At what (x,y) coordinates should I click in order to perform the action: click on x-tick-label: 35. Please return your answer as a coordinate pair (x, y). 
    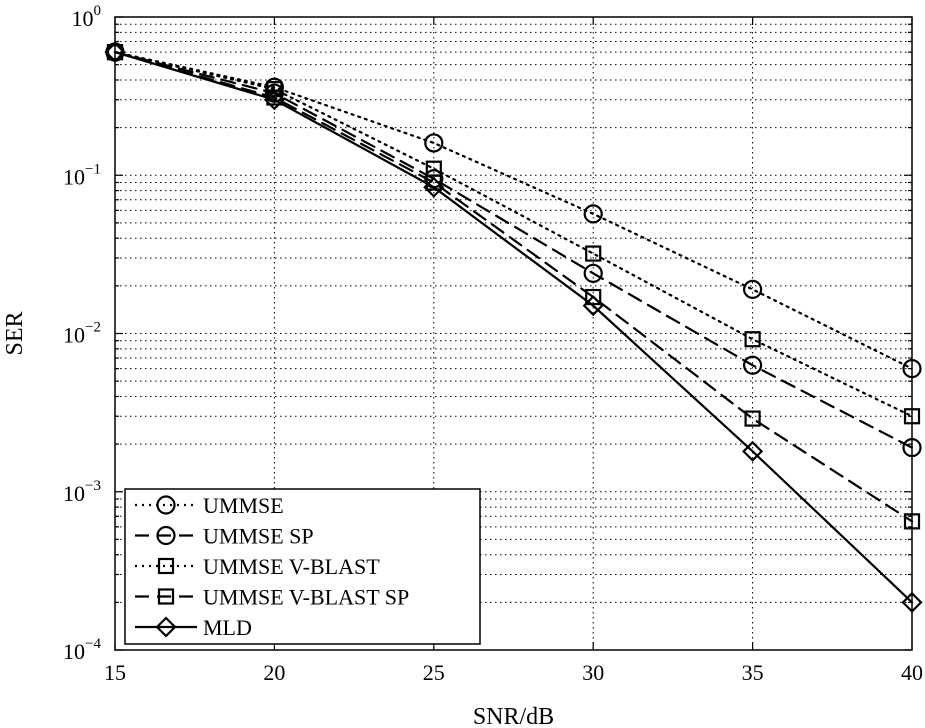
    Looking at the image, I should click on (753, 672).